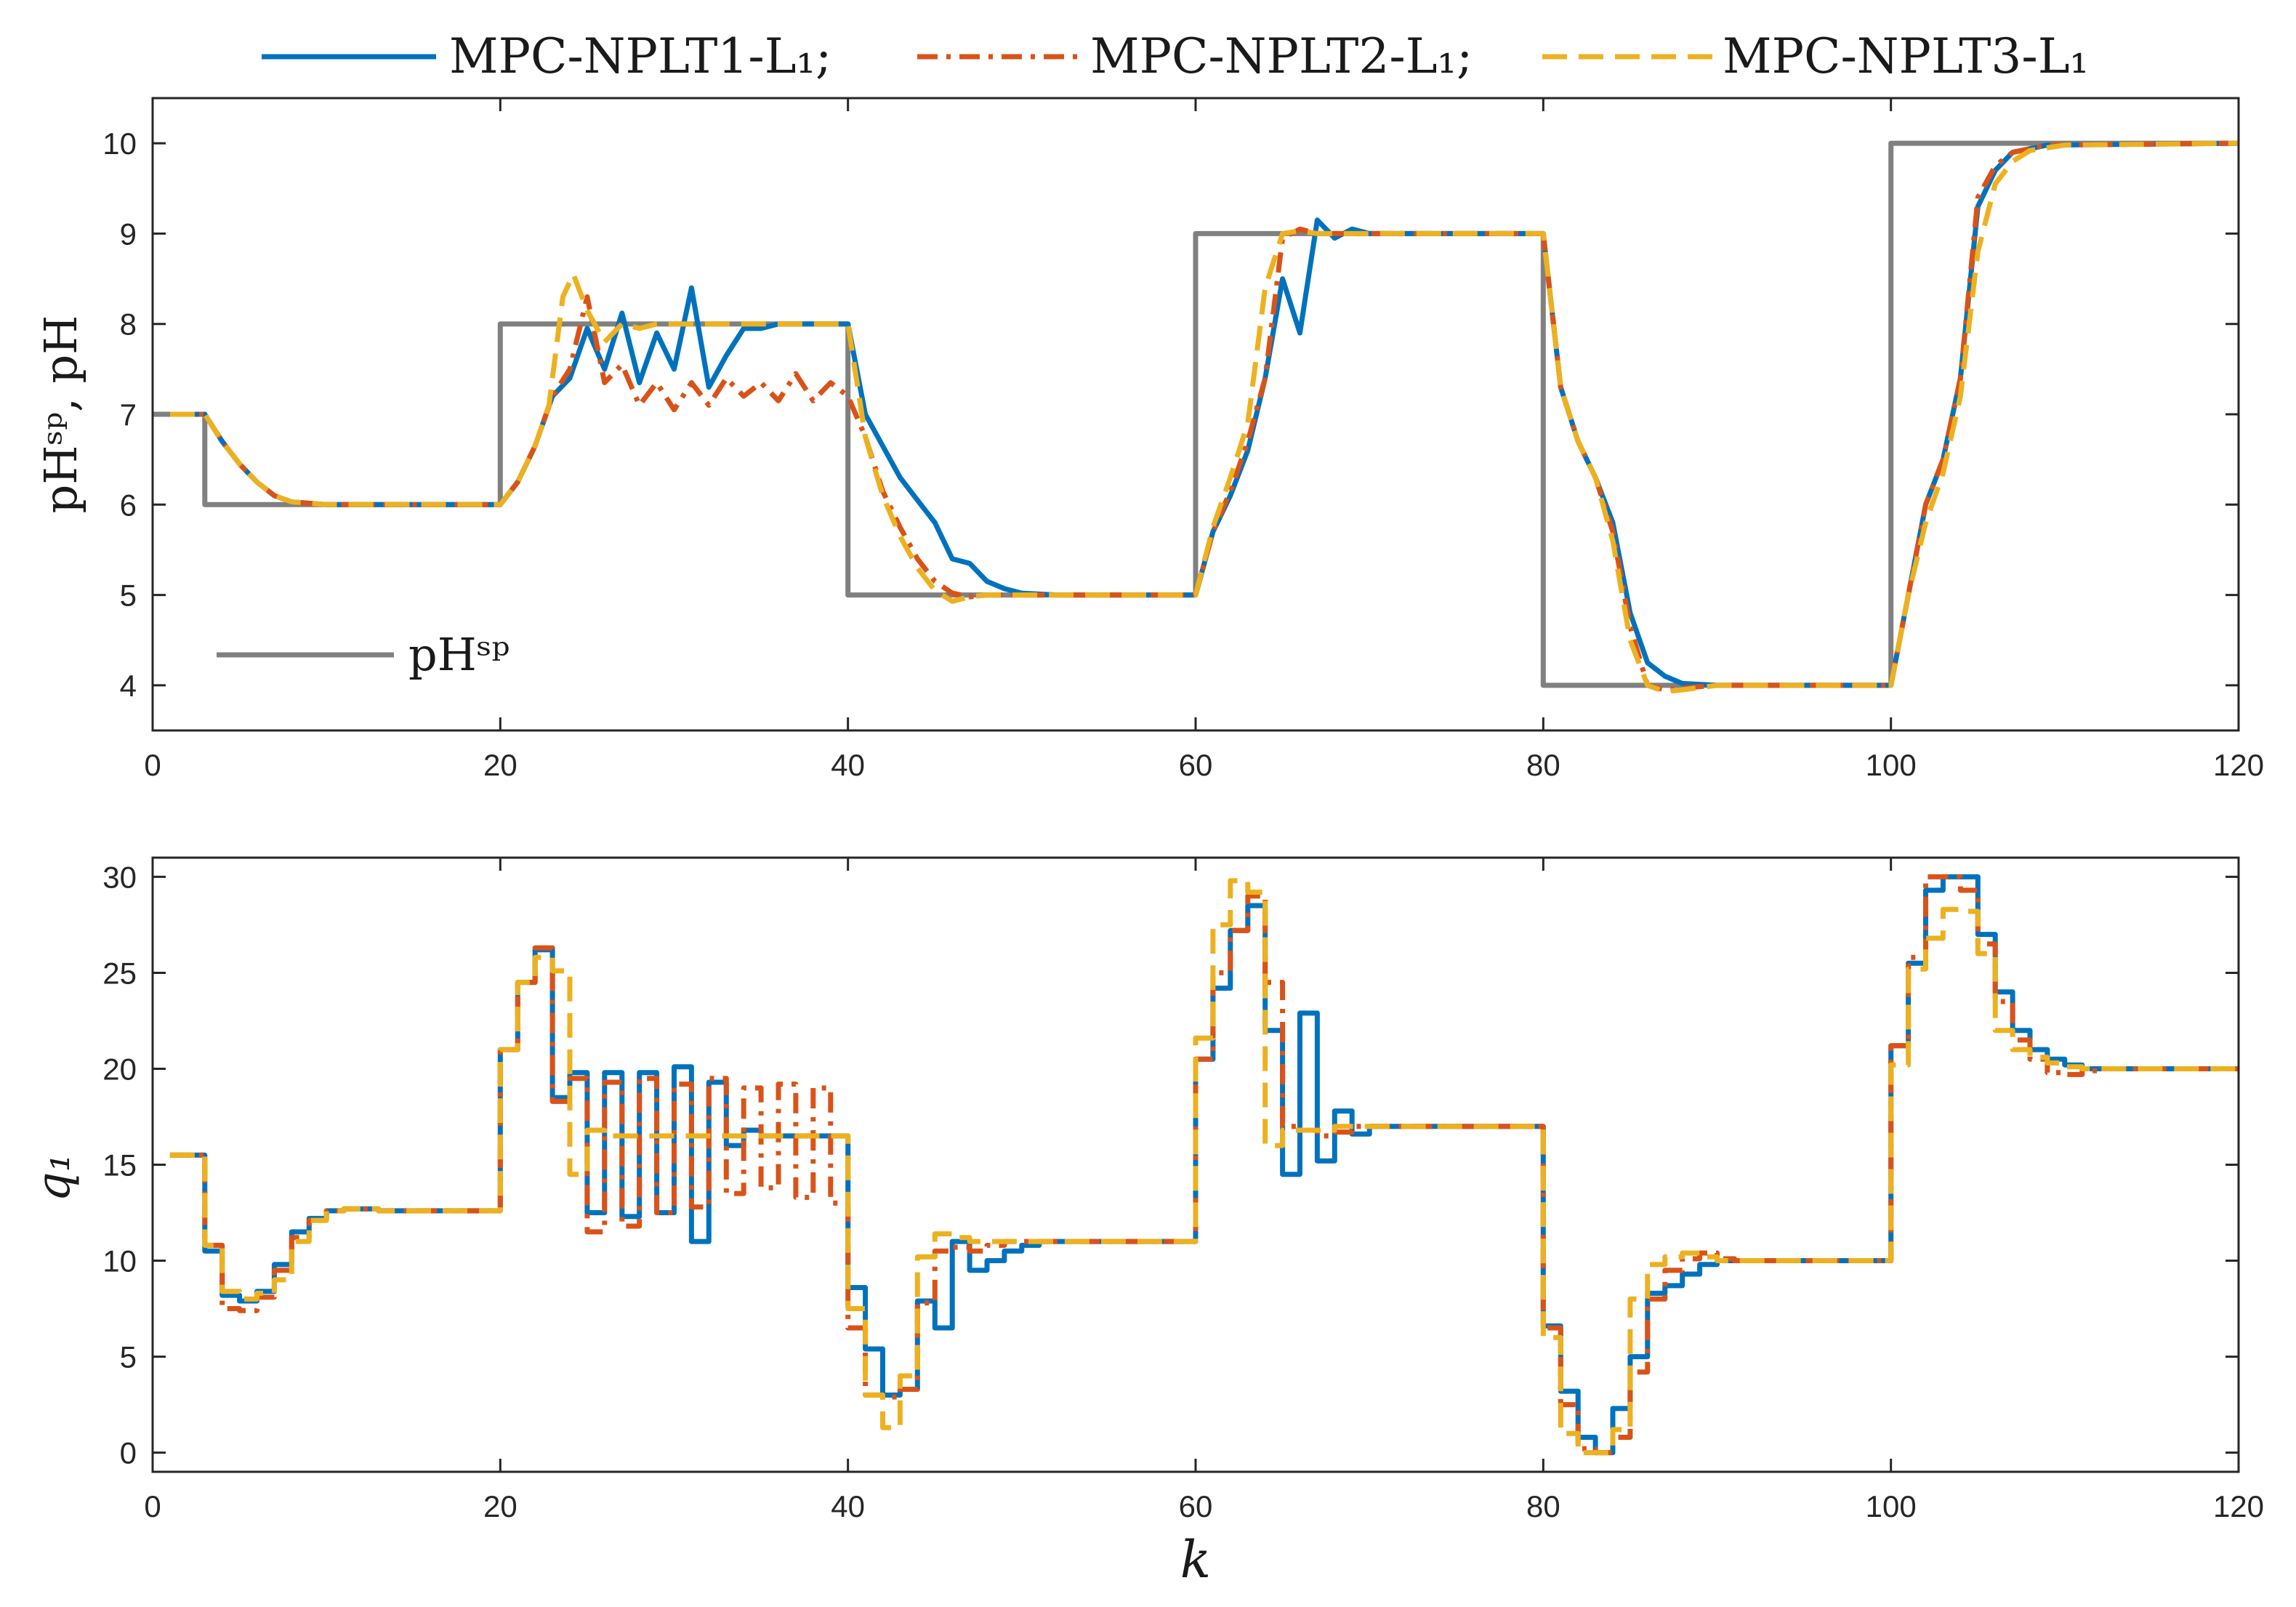 This screenshot has height=1607, width=2296. Describe the element at coordinates (119, 973) in the screenshot. I see `q1-y-tick-label: 25` at that location.